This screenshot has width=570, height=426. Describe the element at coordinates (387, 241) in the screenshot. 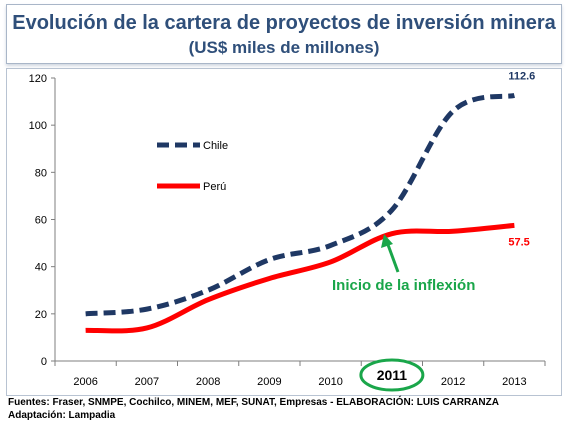

I see `inflection-arrow-head` at that location.